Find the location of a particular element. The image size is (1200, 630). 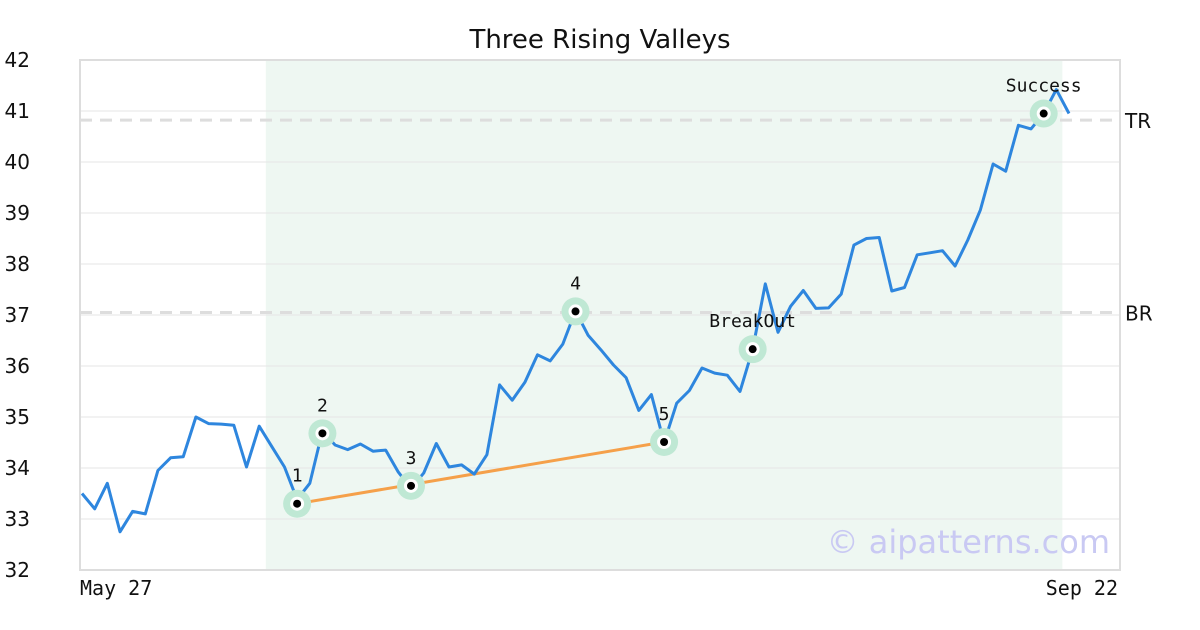

x-tick-label-start: May 27 is located at coordinates (116, 588).